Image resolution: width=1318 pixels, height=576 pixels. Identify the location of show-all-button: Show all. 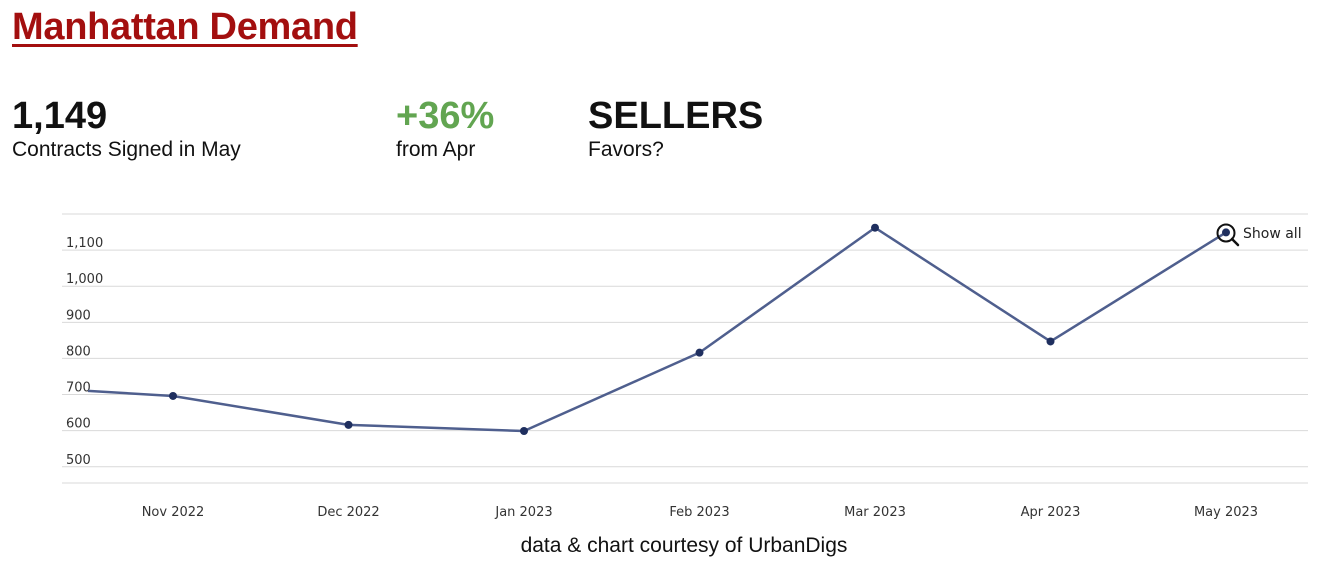
(1259, 235).